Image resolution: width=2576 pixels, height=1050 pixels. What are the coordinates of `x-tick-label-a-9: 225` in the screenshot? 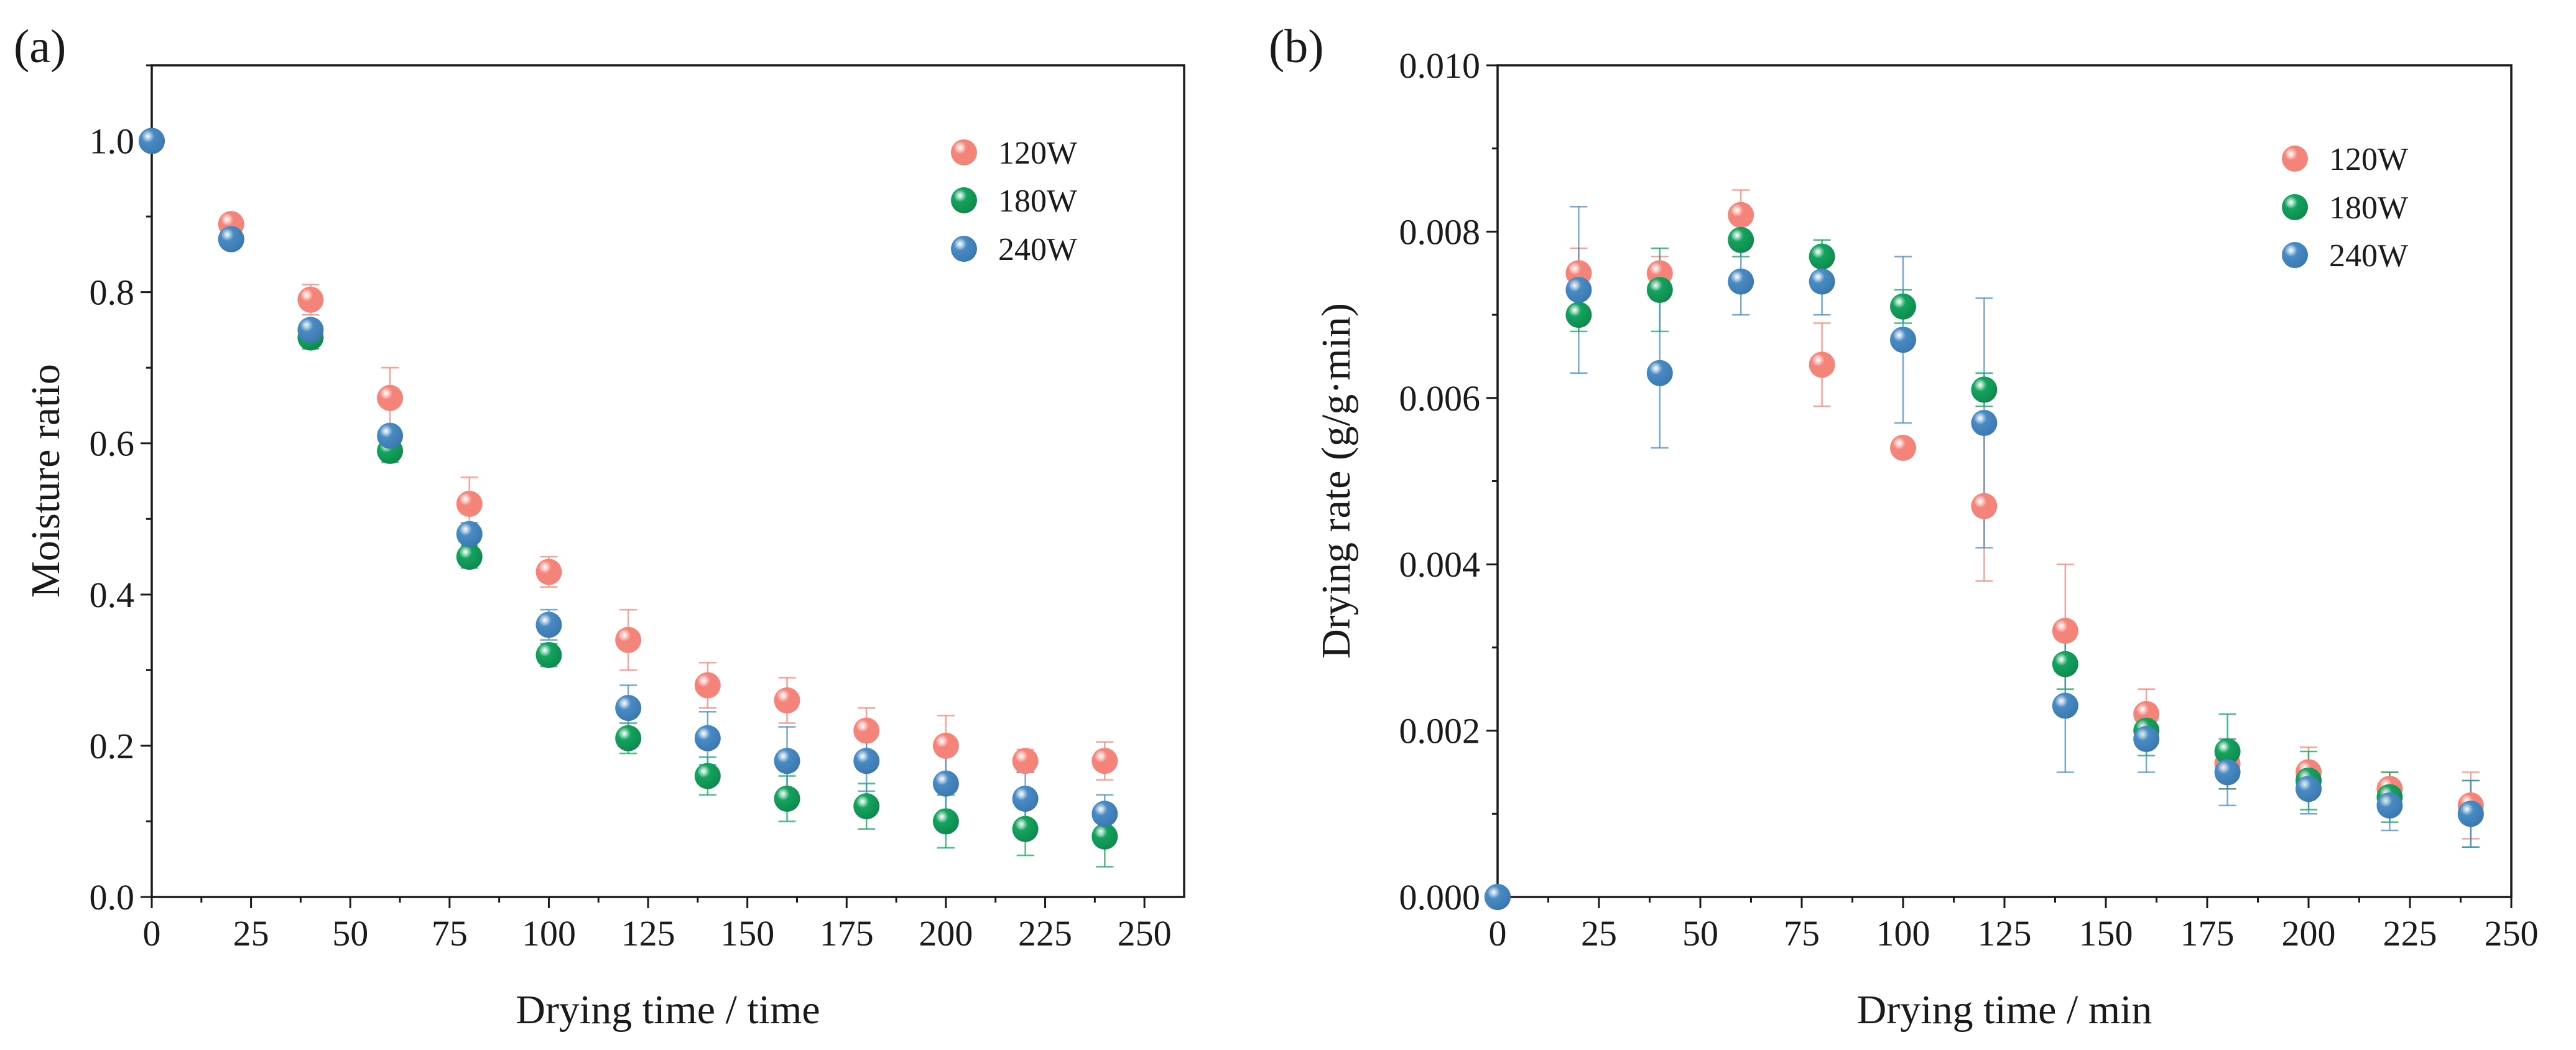 It's located at (1045, 933).